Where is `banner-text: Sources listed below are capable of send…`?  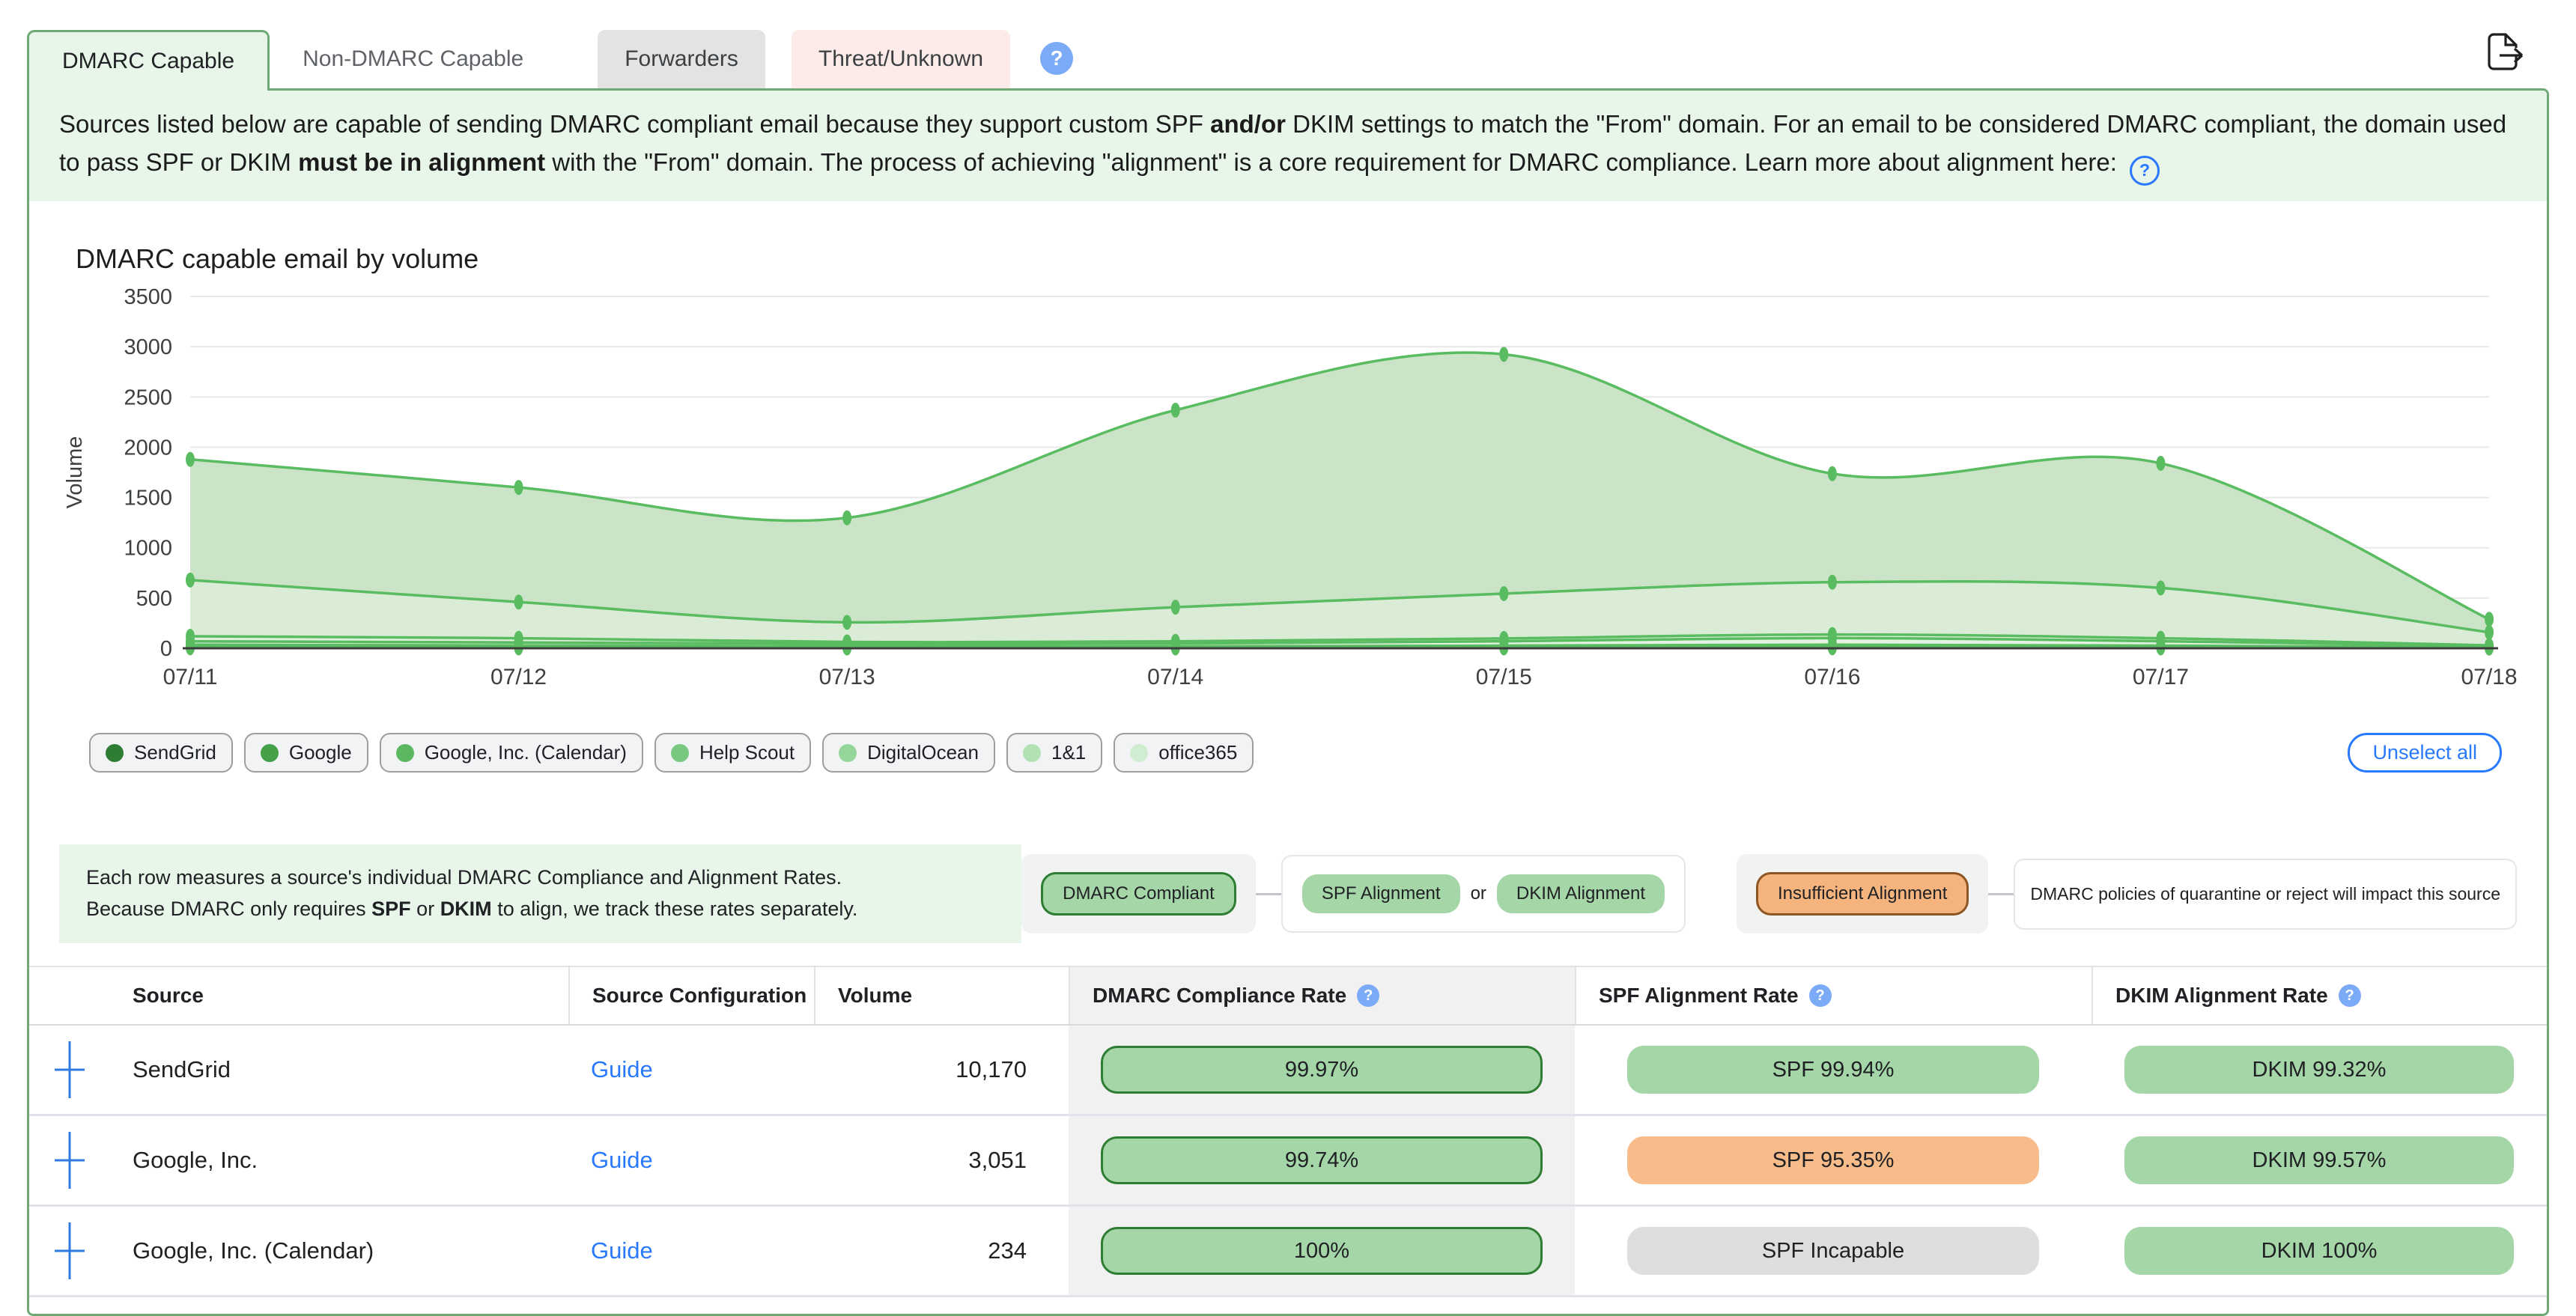 banner-text: Sources listed below are capable of send… is located at coordinates (1283, 143).